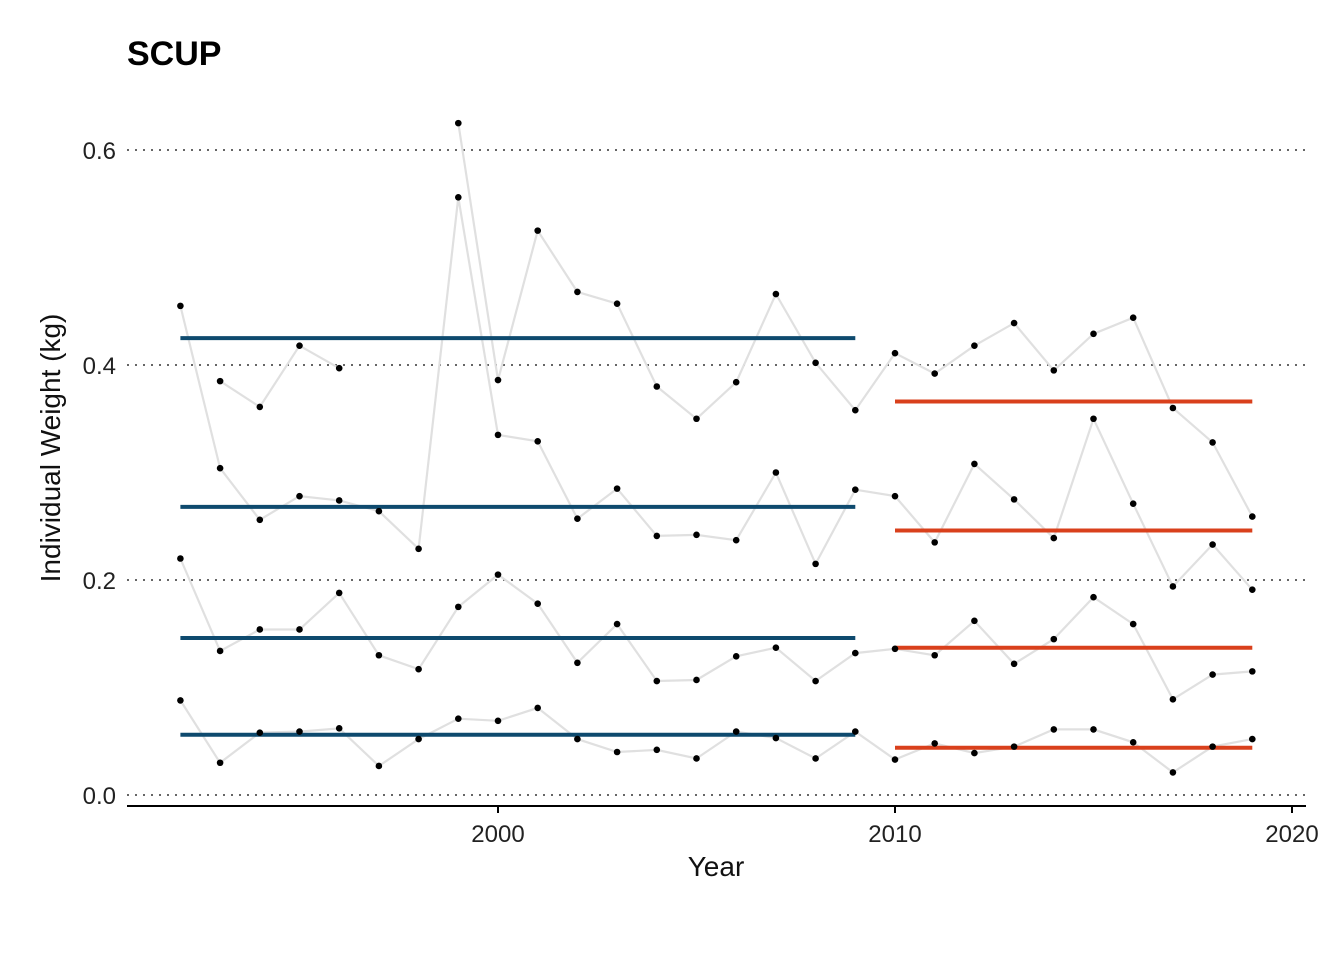  Describe the element at coordinates (716, 866) in the screenshot. I see `x-axis-title: Year` at that location.